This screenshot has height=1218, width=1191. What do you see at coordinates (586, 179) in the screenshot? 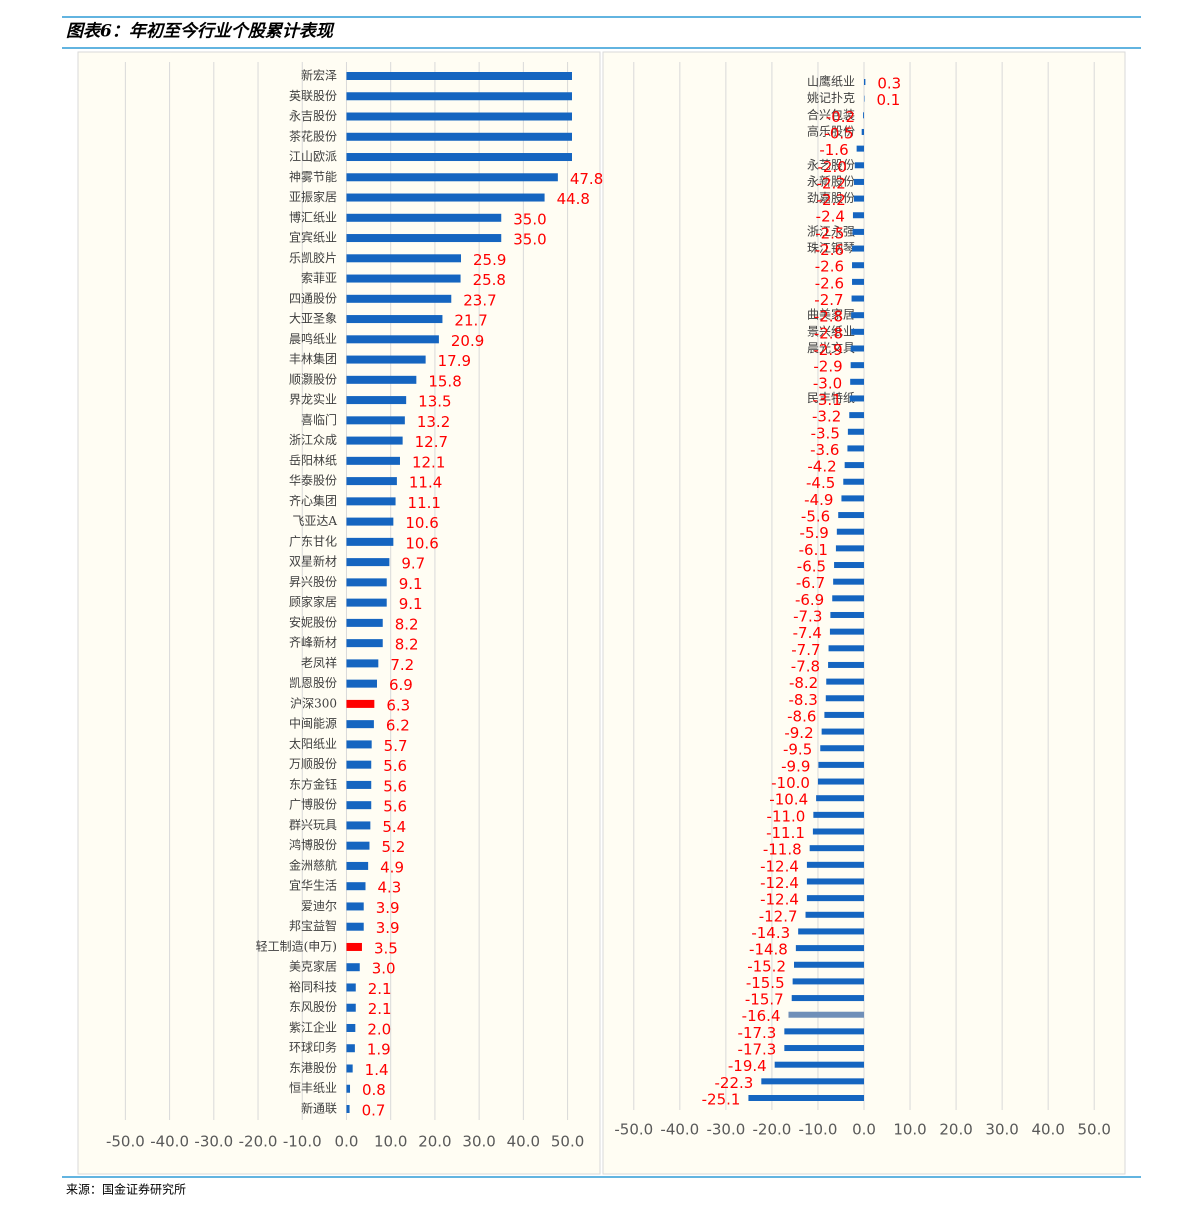
I see `value-label: 47.8` at bounding box center [586, 179].